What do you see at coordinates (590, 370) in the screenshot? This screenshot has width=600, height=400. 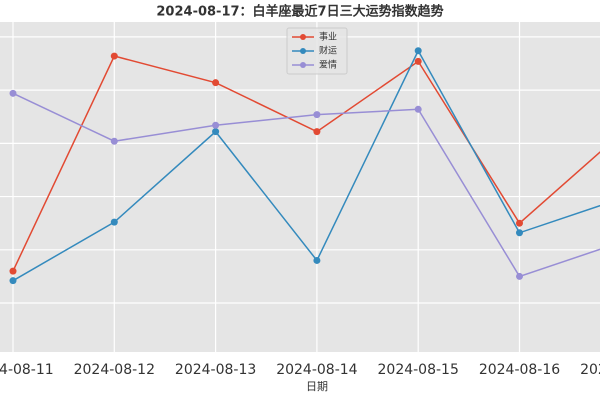 I see `x-tick-label: 2024-08-17` at bounding box center [590, 370].